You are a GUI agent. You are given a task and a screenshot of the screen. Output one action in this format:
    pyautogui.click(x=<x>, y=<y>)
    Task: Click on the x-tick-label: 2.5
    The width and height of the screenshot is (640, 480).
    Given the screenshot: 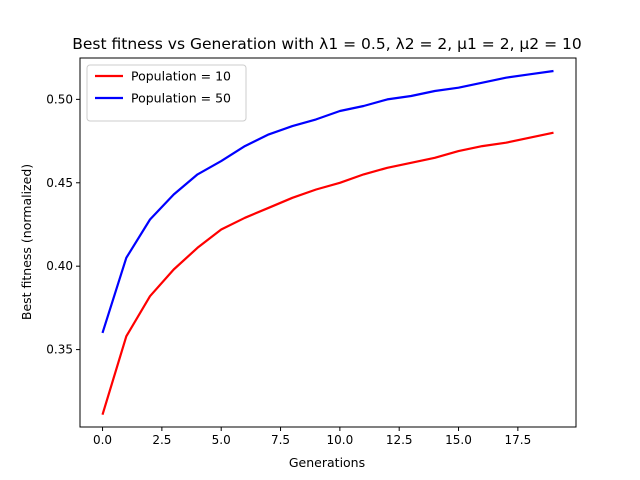 What is the action you would take?
    pyautogui.click(x=161, y=440)
    